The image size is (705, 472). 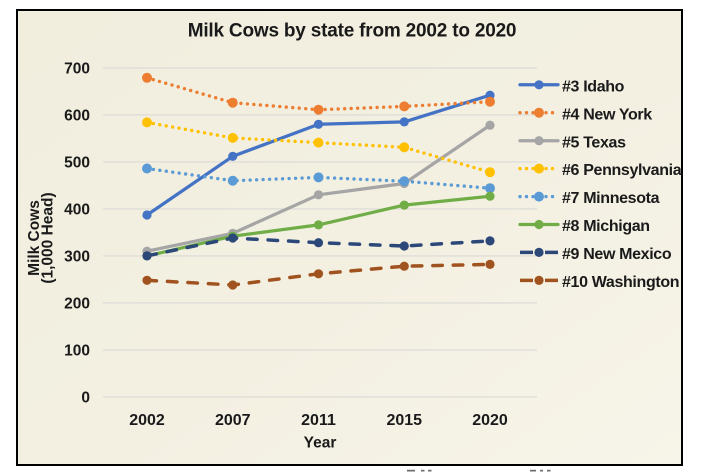 I want to click on svg-text: #7 Minnesota, so click(x=611, y=198).